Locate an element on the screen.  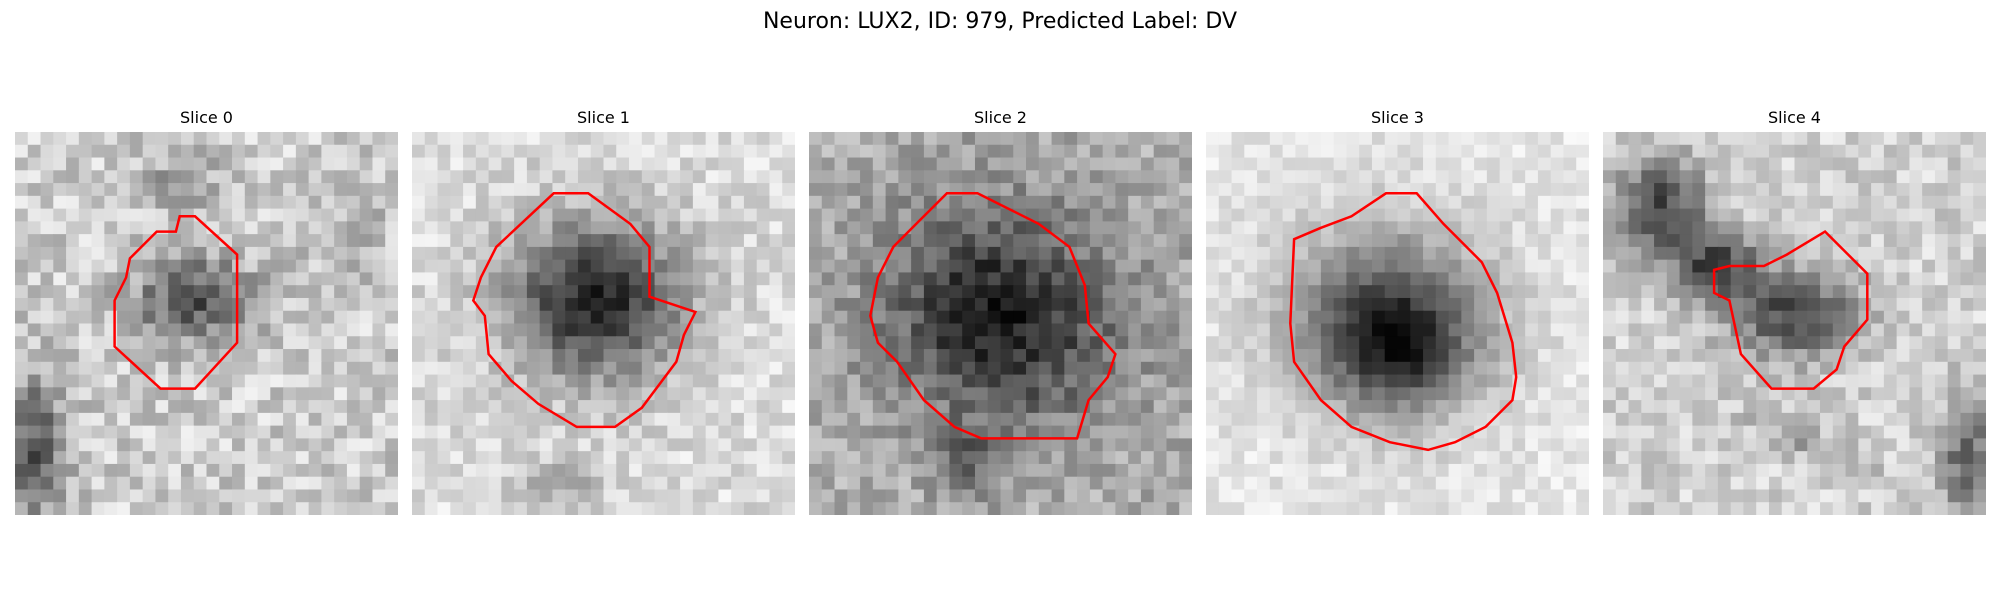
slice-panel-0: Slice 0 is located at coordinates (206, 311).